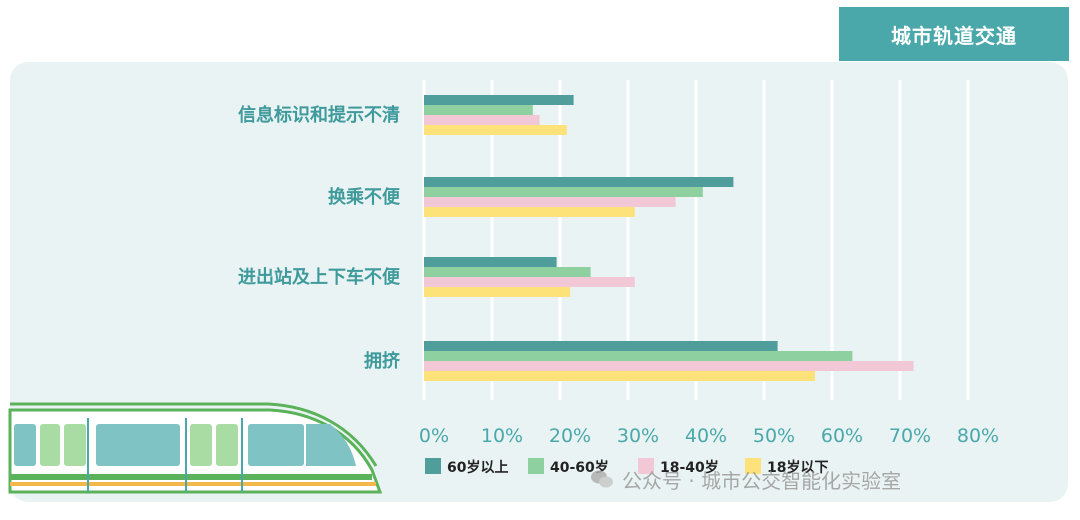 This screenshot has height=520, width=1080. I want to click on x-tick-label: 80%, so click(978, 436).